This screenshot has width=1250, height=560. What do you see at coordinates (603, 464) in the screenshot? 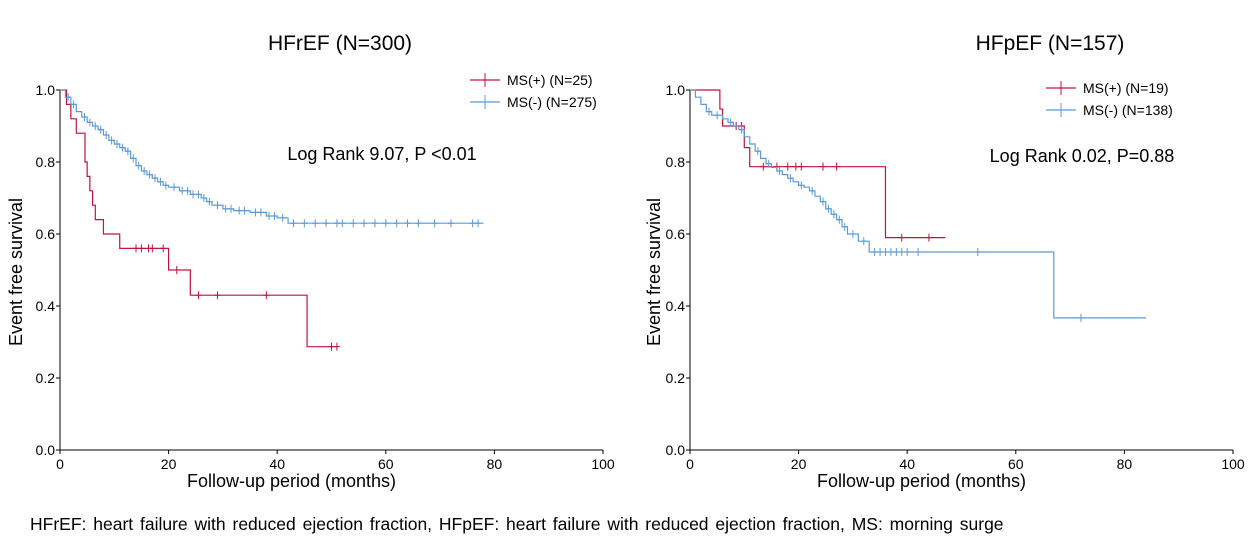
I see `x-tick-label: 100` at bounding box center [603, 464].